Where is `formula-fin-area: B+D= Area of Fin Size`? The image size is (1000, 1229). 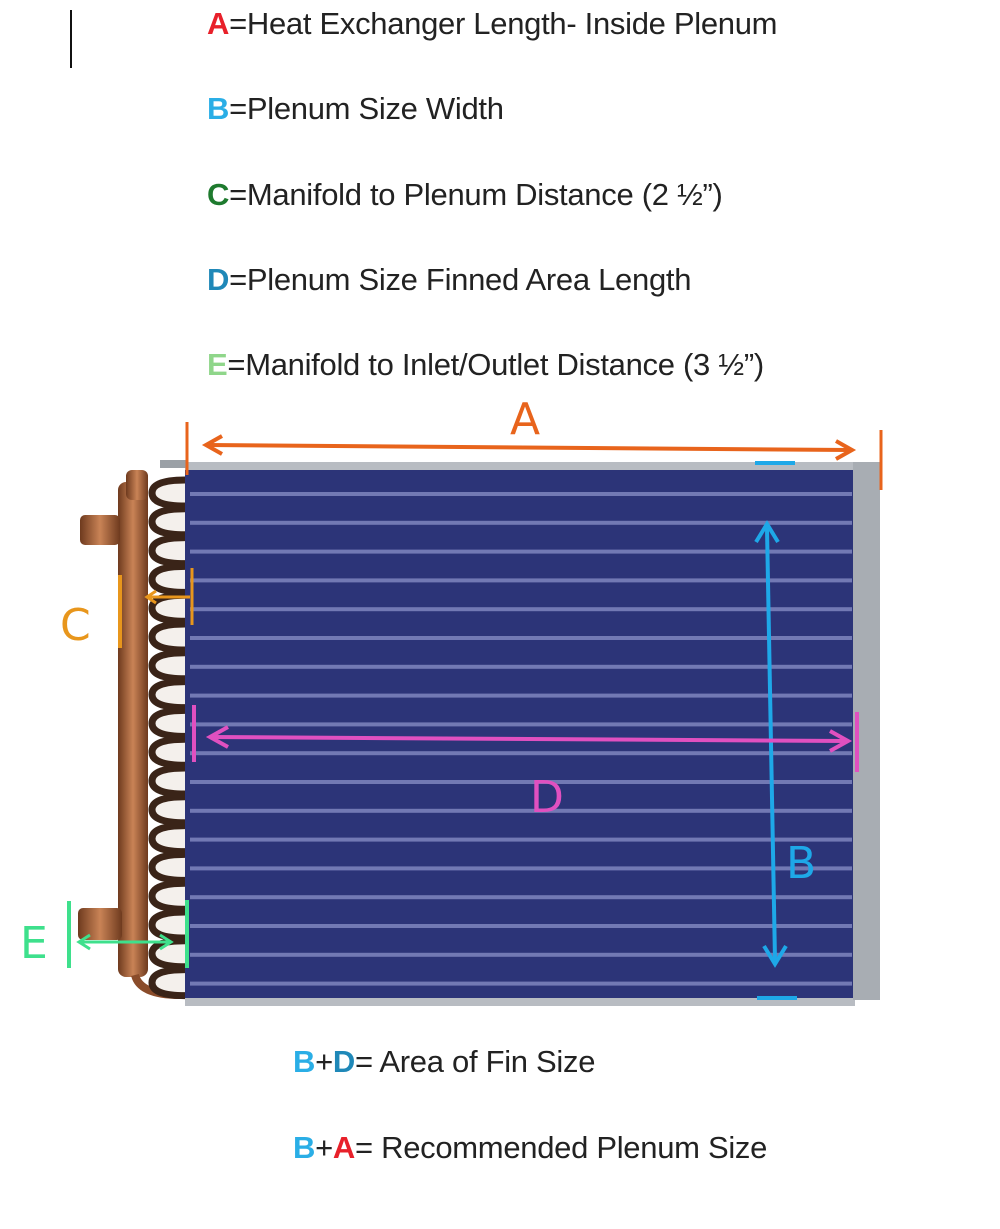 formula-fin-area: B+D= Area of Fin Size is located at coordinates (444, 1062).